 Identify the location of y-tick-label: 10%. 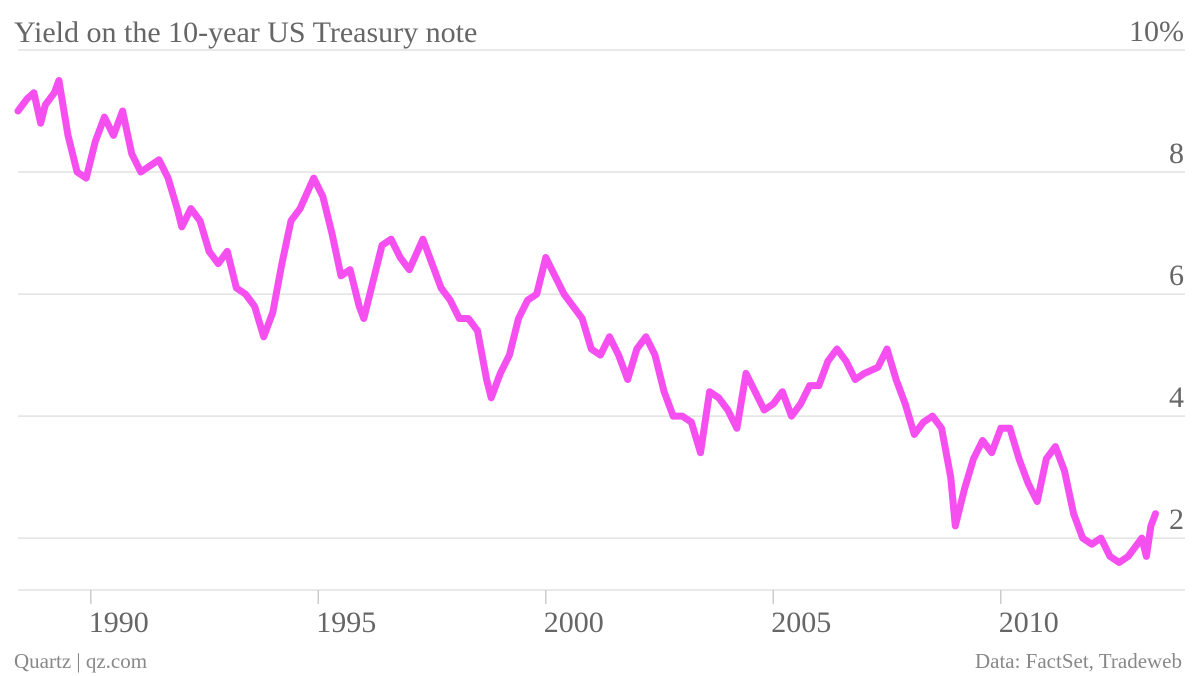
(1156, 31).